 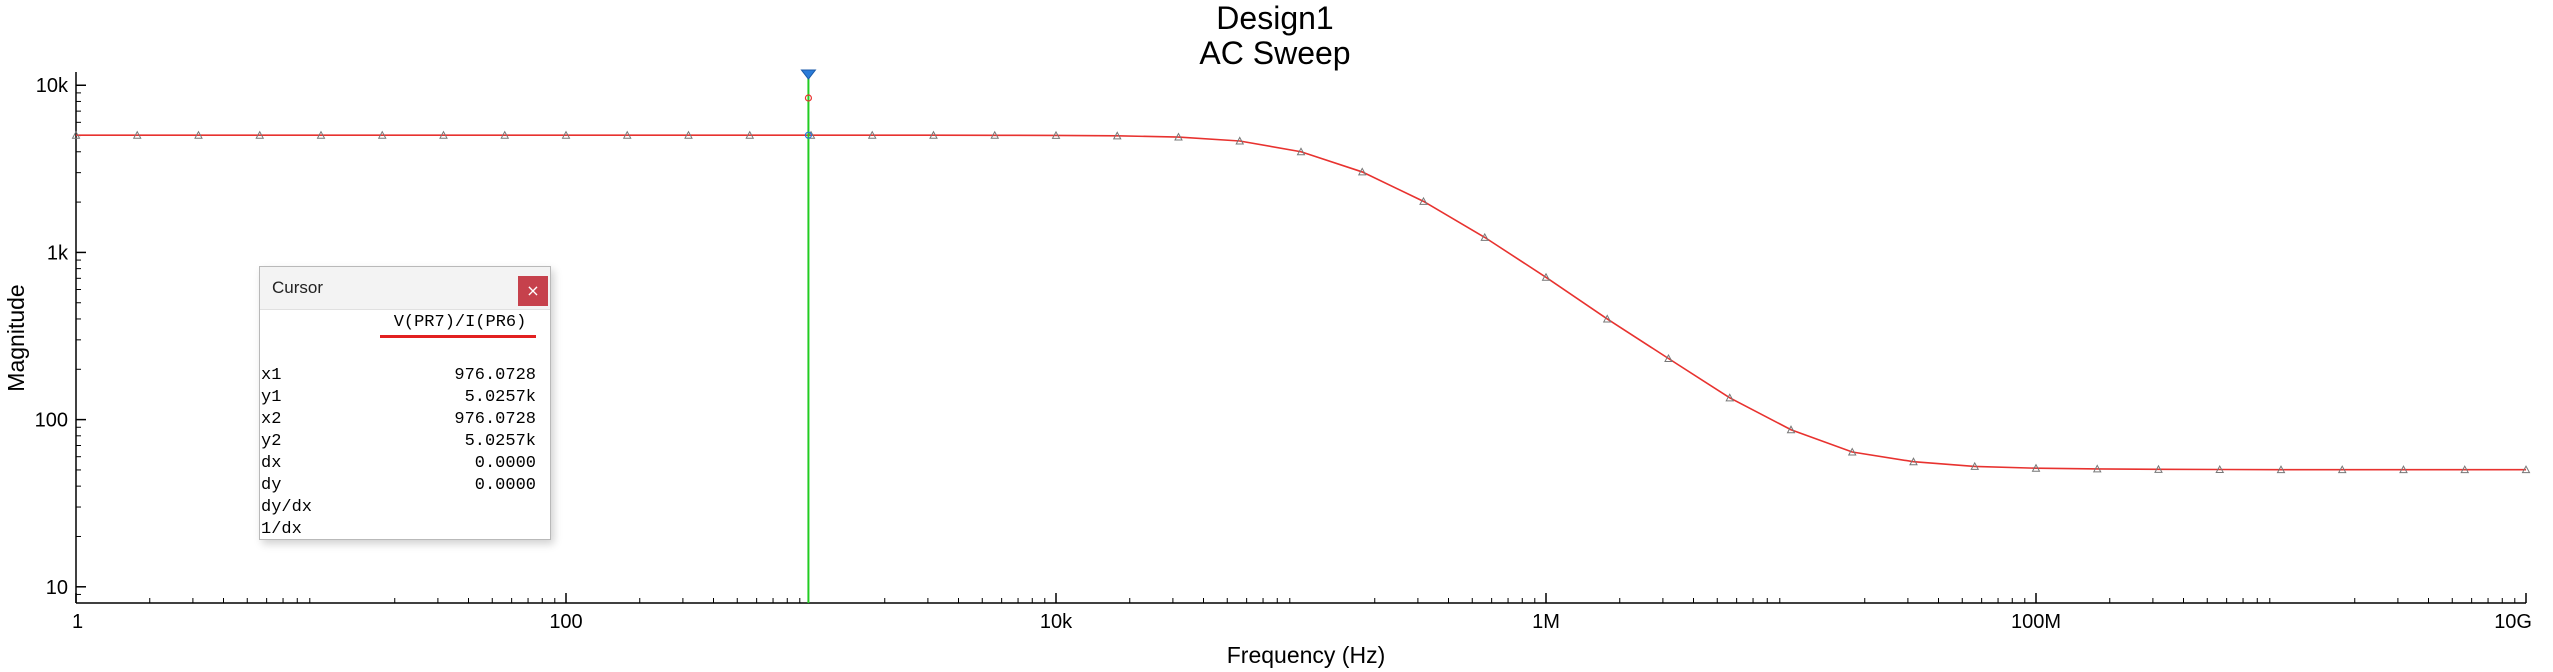 I want to click on cursor-row-y2: y2 5.0257k, so click(x=405, y=442).